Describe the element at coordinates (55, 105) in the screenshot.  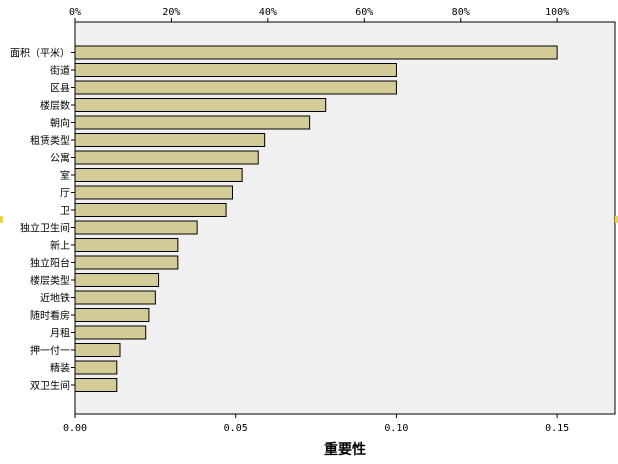
I see `category-label: 楼层数` at that location.